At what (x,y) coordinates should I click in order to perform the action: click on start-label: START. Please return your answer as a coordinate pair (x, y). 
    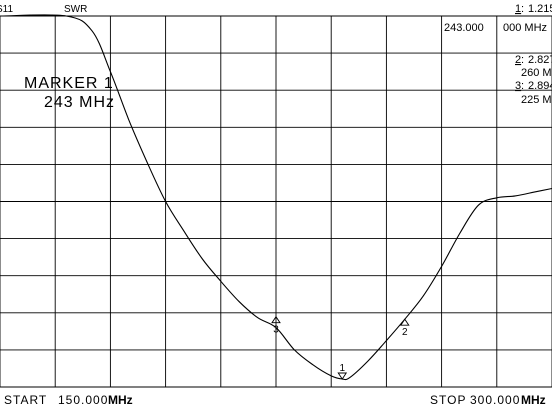
    Looking at the image, I should click on (25, 400).